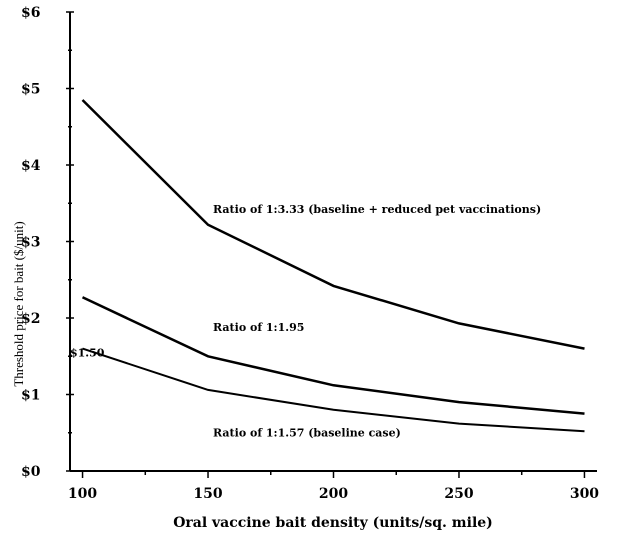  Describe the element at coordinates (30, 243) in the screenshot. I see `y-tick-label: $3` at that location.